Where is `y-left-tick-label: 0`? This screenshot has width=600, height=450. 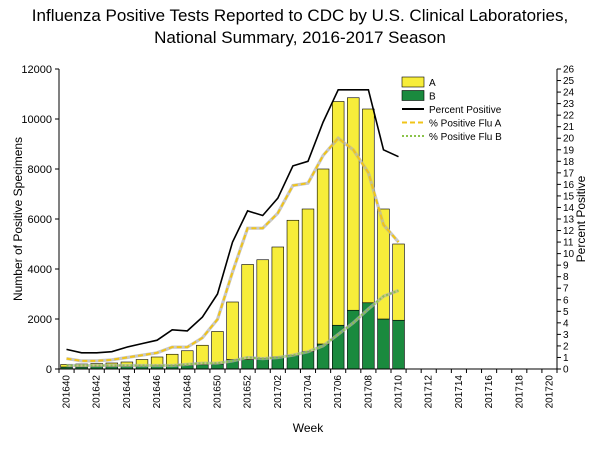 y-left-tick-label: 0 is located at coordinates (49, 370).